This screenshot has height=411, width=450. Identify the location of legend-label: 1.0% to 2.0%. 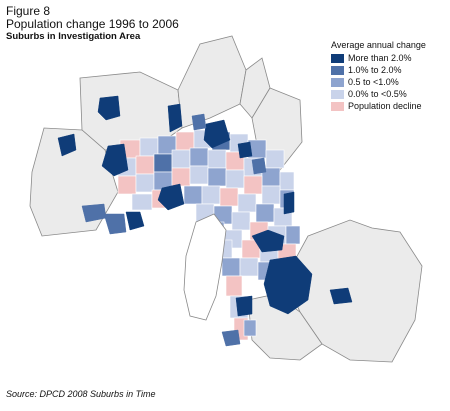
(375, 69).